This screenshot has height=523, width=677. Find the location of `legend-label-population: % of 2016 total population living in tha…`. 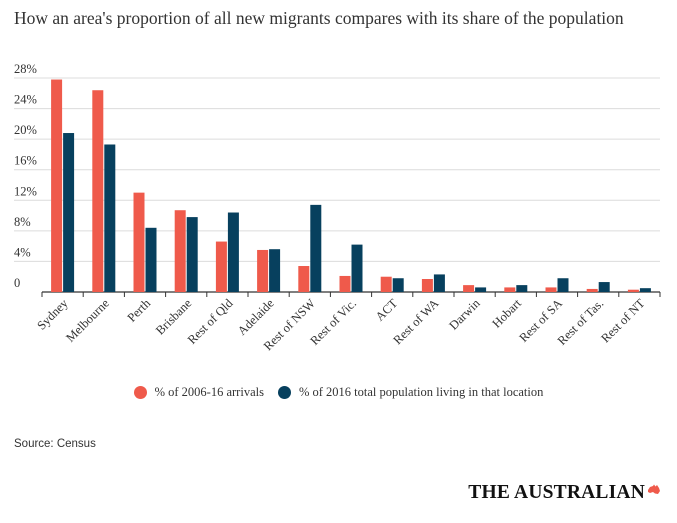

legend-label-population: % of 2016 total population living in tha… is located at coordinates (421, 392).